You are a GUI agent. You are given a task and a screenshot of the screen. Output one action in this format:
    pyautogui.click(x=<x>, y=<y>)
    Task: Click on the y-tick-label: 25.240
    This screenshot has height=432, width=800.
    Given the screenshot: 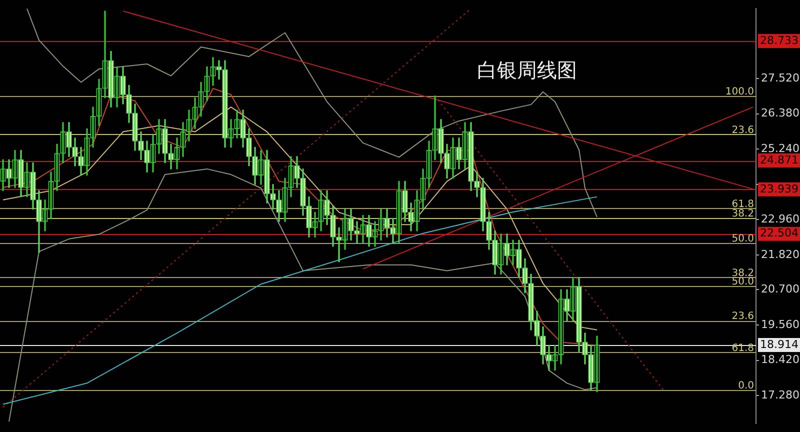 What is the action you would take?
    pyautogui.click(x=780, y=148)
    